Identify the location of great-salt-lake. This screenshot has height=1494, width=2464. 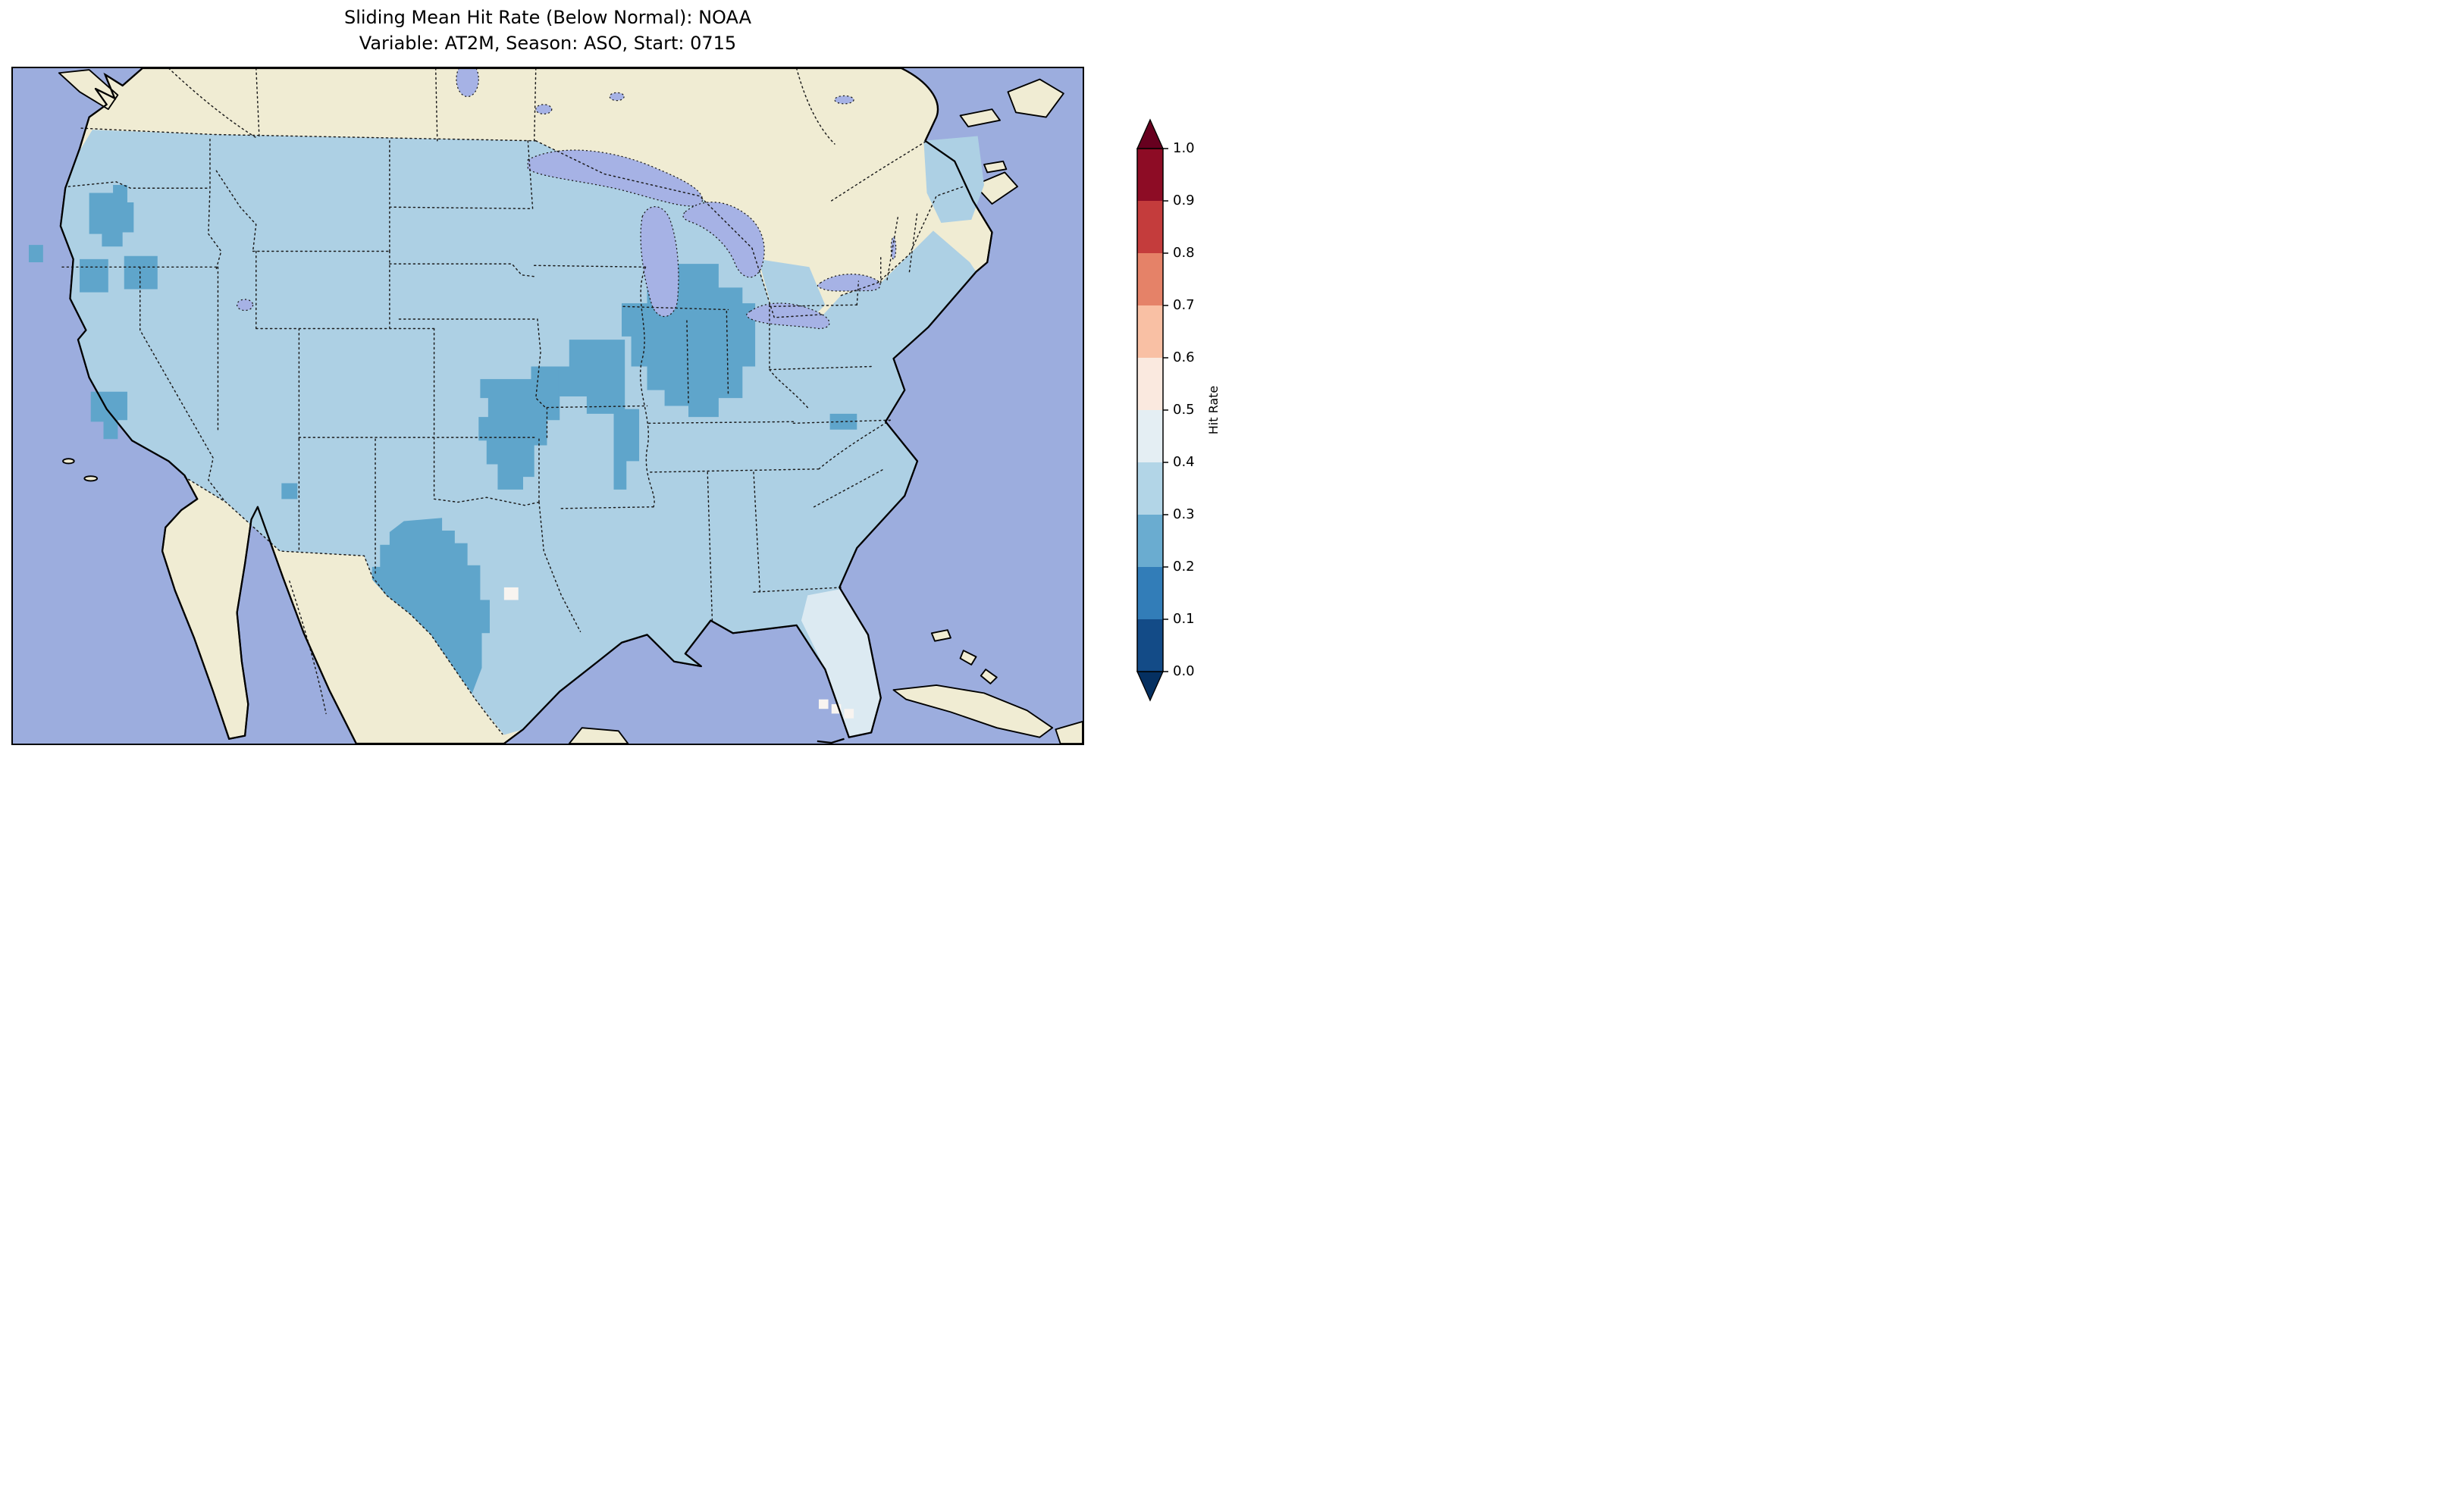
(245, 305).